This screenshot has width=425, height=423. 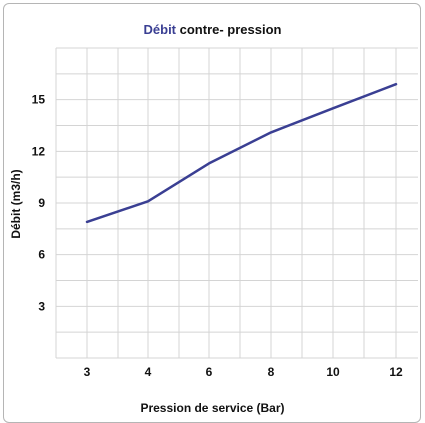 What do you see at coordinates (229, 29) in the screenshot?
I see `chart-title-rest: contre- pression` at bounding box center [229, 29].